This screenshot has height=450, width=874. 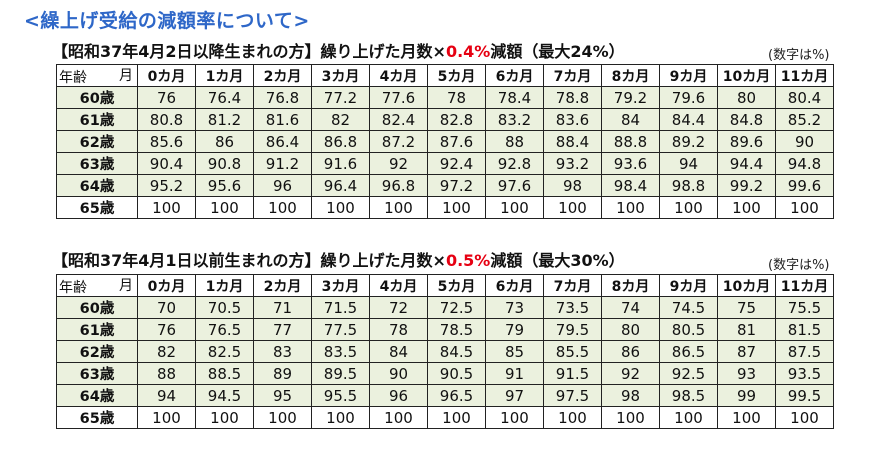 I want to click on age-label: 64歳, so click(x=97, y=185).